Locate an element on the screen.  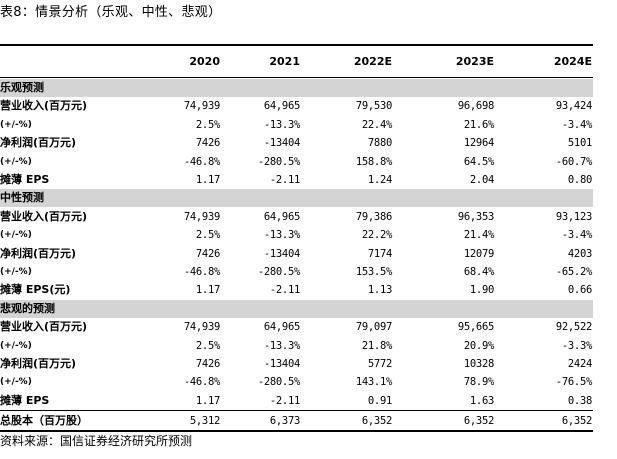
table-cell: 5772 is located at coordinates (379, 364).